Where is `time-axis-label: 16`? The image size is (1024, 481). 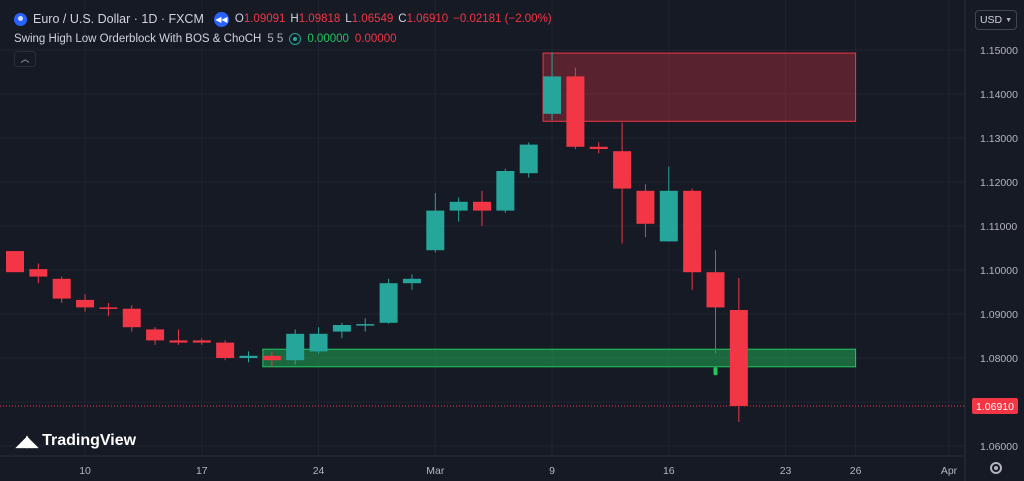
time-axis-label: 16 is located at coordinates (669, 471).